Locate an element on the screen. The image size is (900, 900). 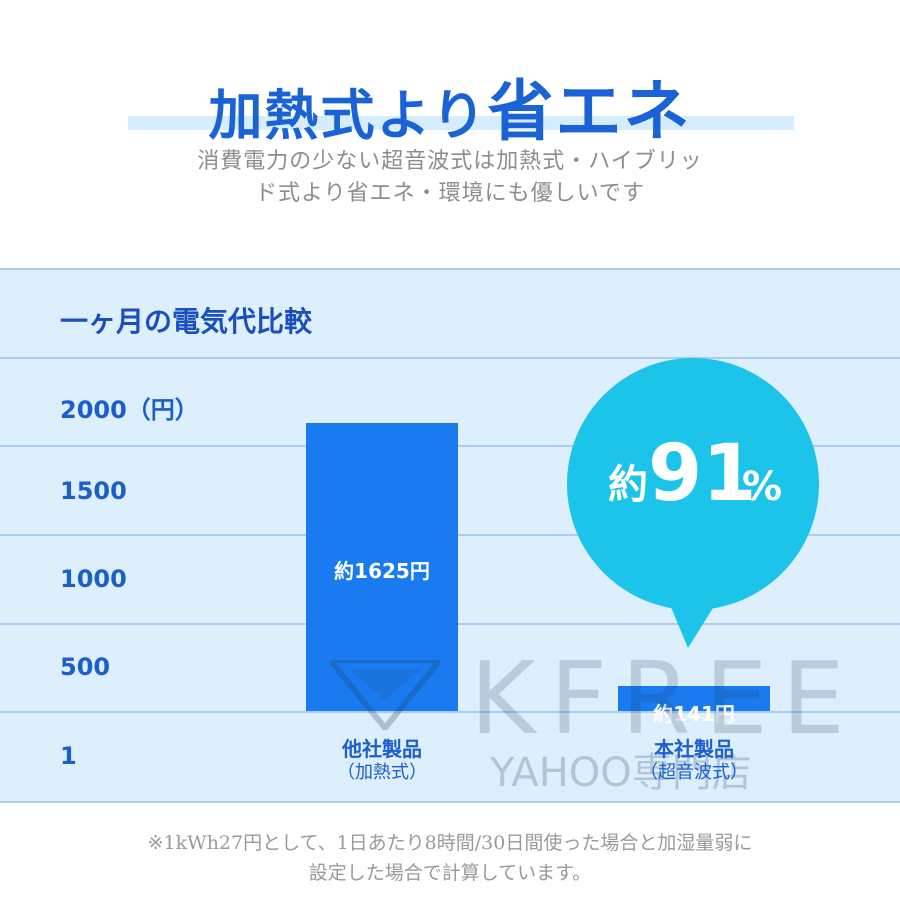
category-label-other: 他社製品 （加熱式） is located at coordinates (382, 761).